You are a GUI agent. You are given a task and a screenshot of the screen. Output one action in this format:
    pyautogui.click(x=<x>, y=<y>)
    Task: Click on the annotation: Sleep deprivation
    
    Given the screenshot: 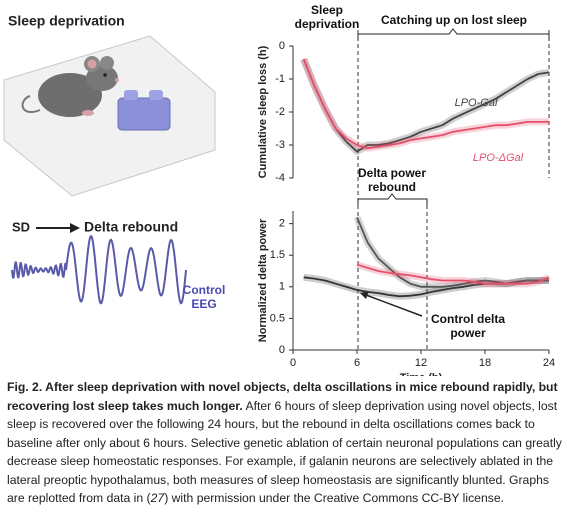 What is the action you would take?
    pyautogui.click(x=327, y=17)
    